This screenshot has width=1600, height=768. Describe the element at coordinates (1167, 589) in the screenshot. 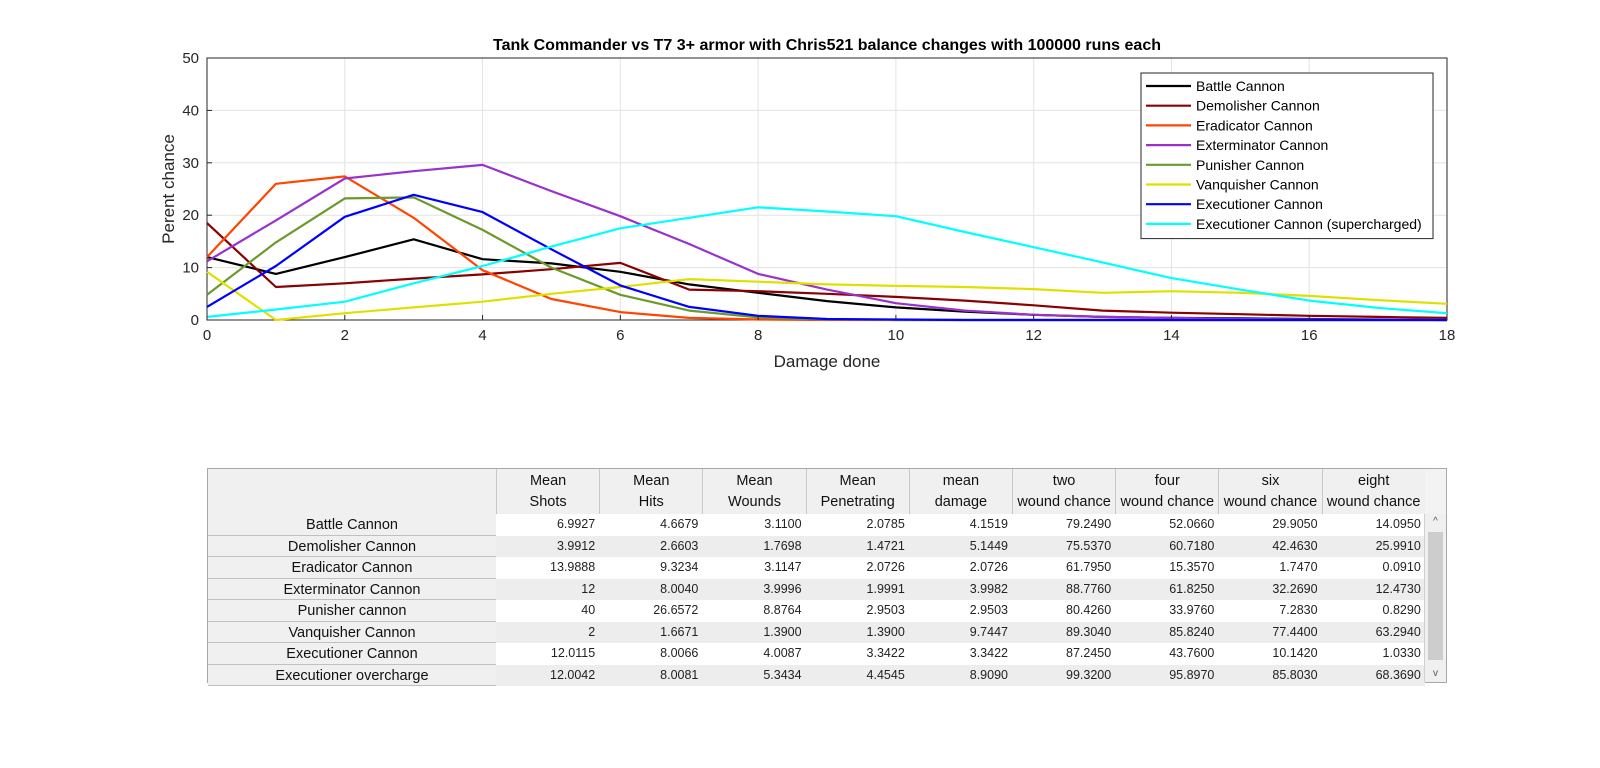

I see `table-cell: 61.8250` at that location.